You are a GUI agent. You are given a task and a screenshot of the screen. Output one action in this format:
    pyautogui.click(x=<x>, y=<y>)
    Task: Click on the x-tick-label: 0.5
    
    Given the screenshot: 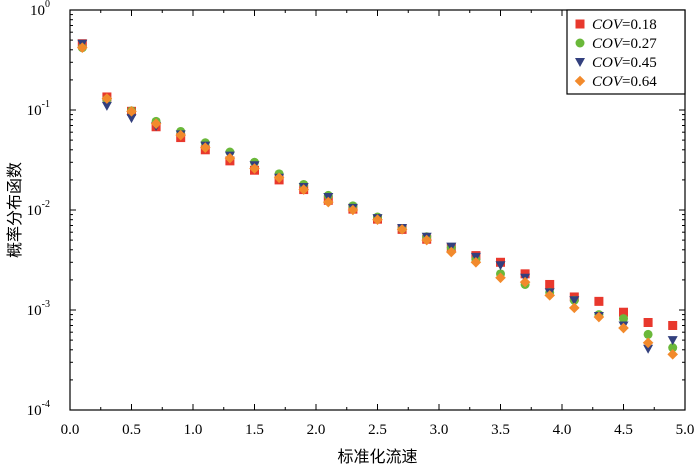 What is the action you would take?
    pyautogui.click(x=131, y=430)
    